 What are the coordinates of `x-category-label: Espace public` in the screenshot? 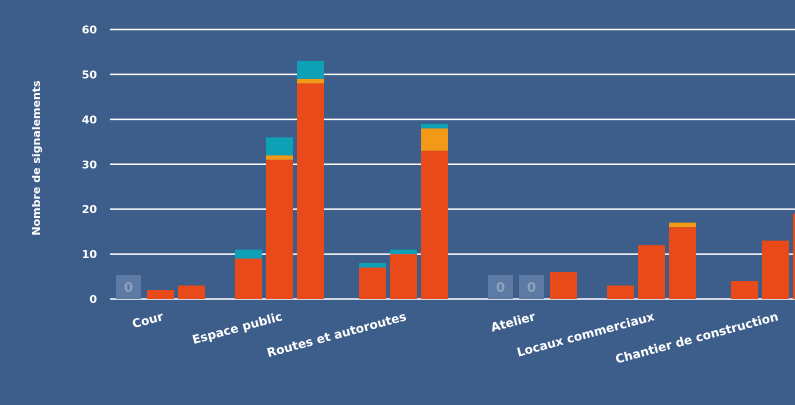 It's located at (237, 327).